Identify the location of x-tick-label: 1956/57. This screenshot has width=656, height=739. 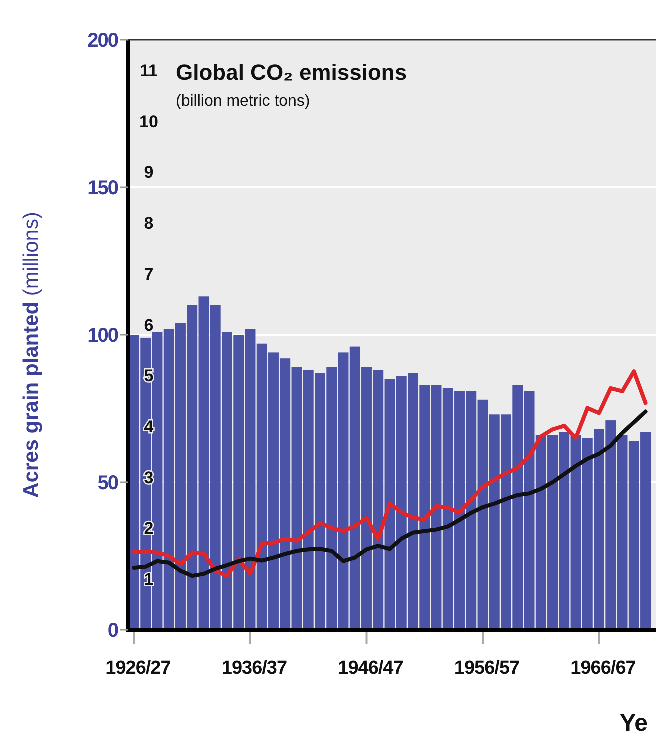
(487, 668).